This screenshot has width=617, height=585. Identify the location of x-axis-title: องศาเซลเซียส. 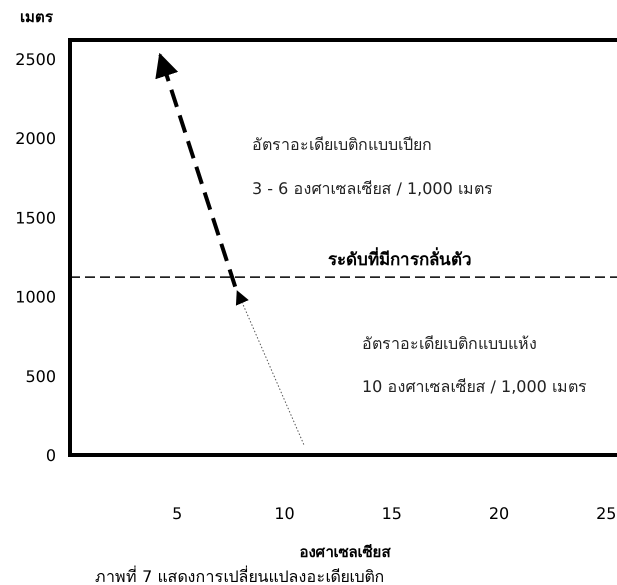
(346, 552).